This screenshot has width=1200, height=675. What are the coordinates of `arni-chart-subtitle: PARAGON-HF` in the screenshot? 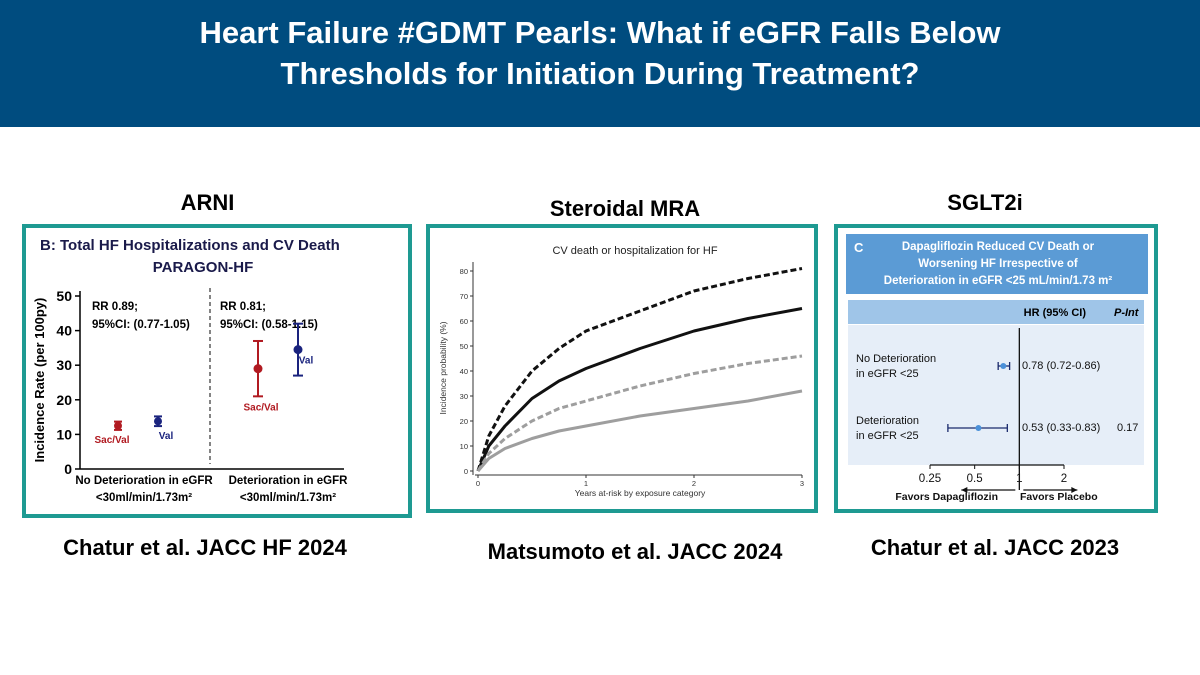 It's located at (203, 267).